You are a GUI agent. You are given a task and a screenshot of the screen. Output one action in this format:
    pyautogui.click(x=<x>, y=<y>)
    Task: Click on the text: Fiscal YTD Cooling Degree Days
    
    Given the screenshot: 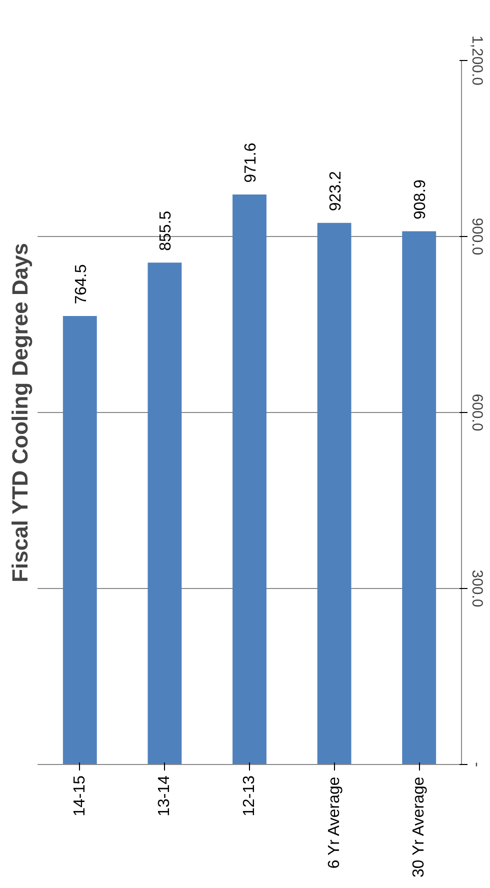 What is the action you would take?
    pyautogui.click(x=20, y=412)
    